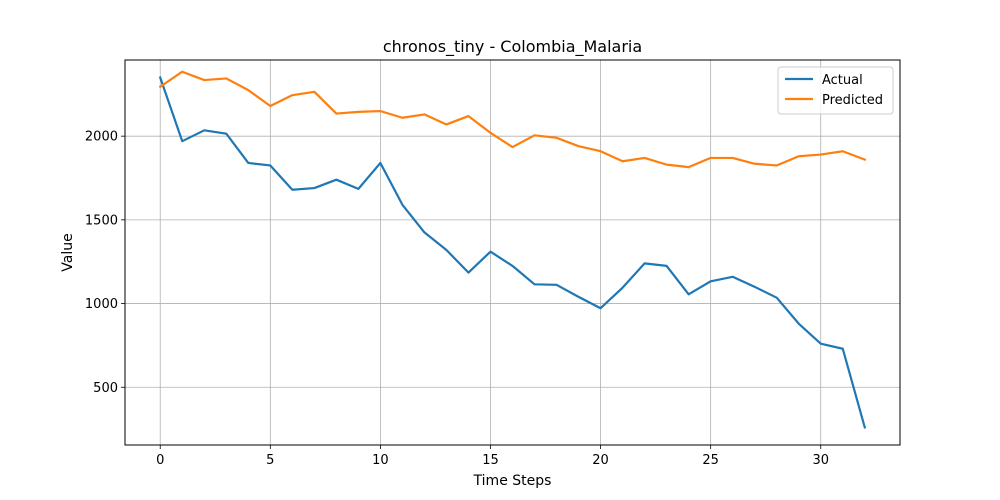  What do you see at coordinates (820, 460) in the screenshot?
I see `x-tick-label: 30` at bounding box center [820, 460].